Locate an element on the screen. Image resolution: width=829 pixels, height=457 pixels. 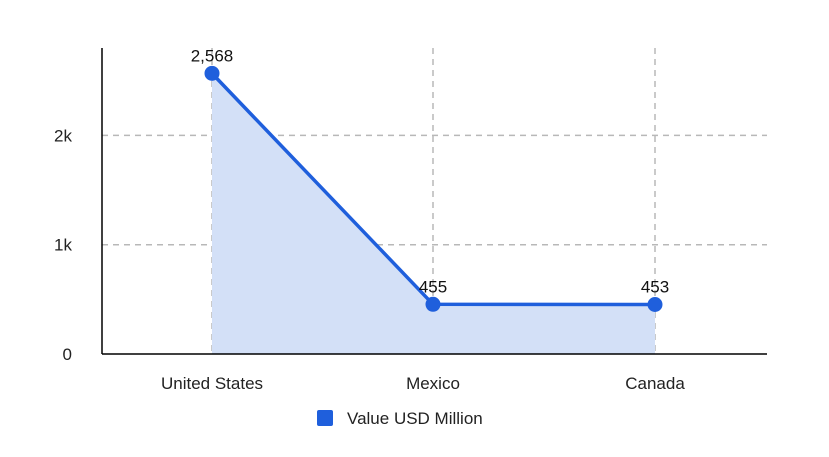
y-tick-label: 2k is located at coordinates (63, 135).